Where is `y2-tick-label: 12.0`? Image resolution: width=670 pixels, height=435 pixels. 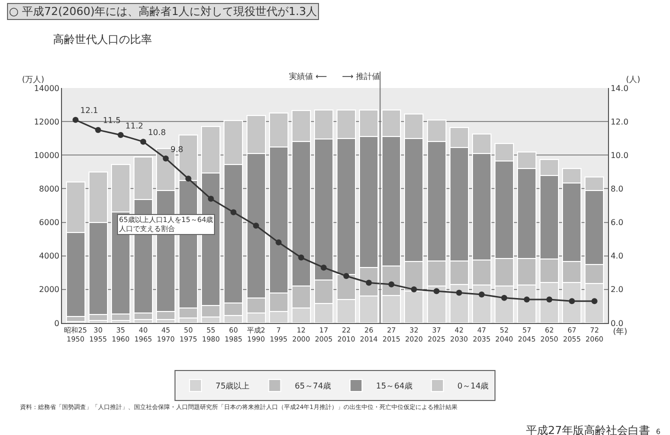 y2-tick-label: 12.0 is located at coordinates (619, 121).